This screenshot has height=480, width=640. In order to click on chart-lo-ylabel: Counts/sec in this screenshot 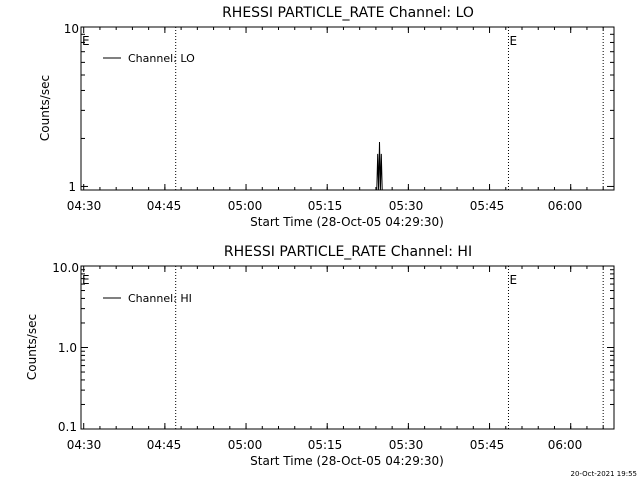, I will do `click(45, 108)`.